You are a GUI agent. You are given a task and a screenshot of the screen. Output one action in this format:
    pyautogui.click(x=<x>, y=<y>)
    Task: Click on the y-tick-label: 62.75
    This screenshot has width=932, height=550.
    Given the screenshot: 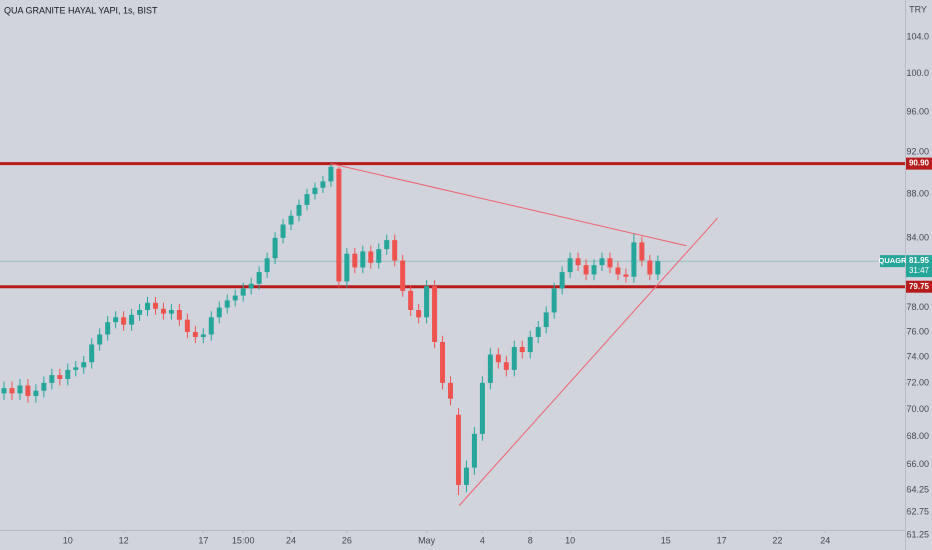 What is the action you would take?
    pyautogui.click(x=917, y=512)
    